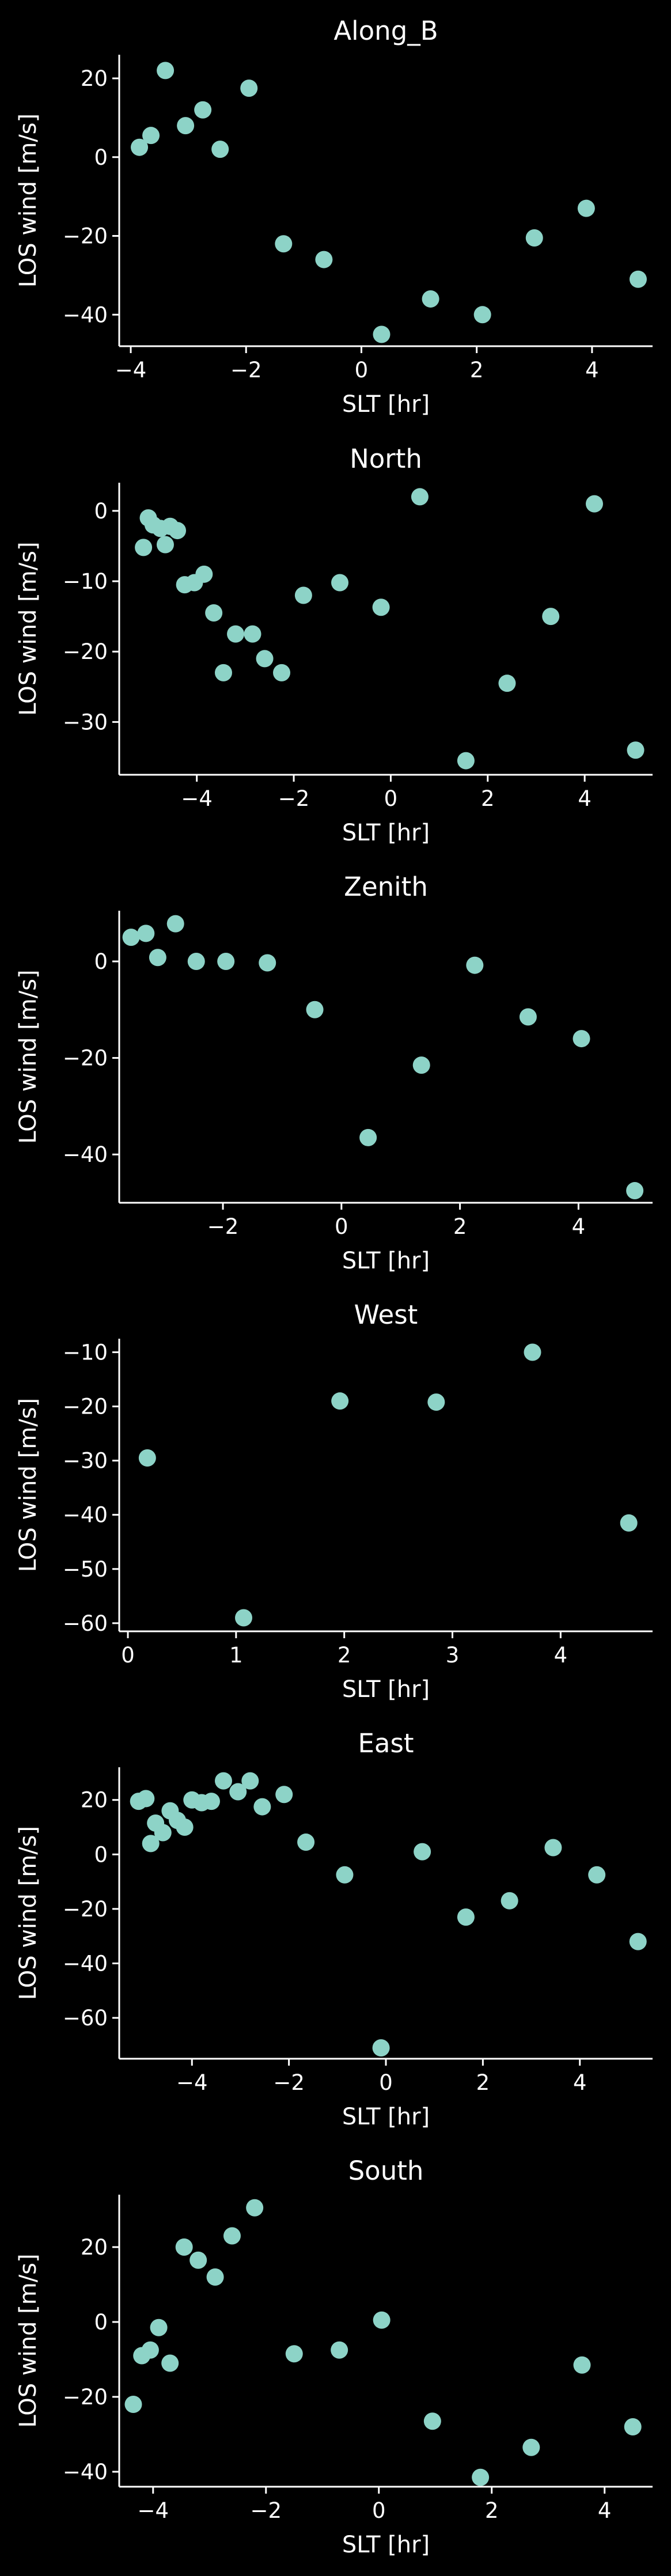  What do you see at coordinates (101, 157) in the screenshot?
I see `y-tick-label: 0` at bounding box center [101, 157].